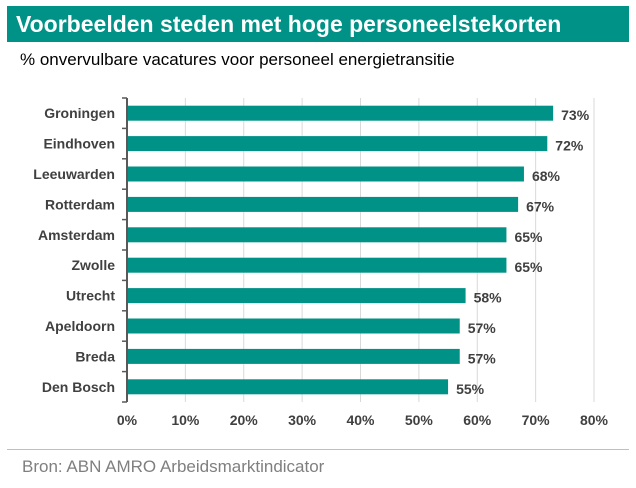 The height and width of the screenshot is (488, 636). I want to click on x-tick-label: 80%, so click(594, 420).